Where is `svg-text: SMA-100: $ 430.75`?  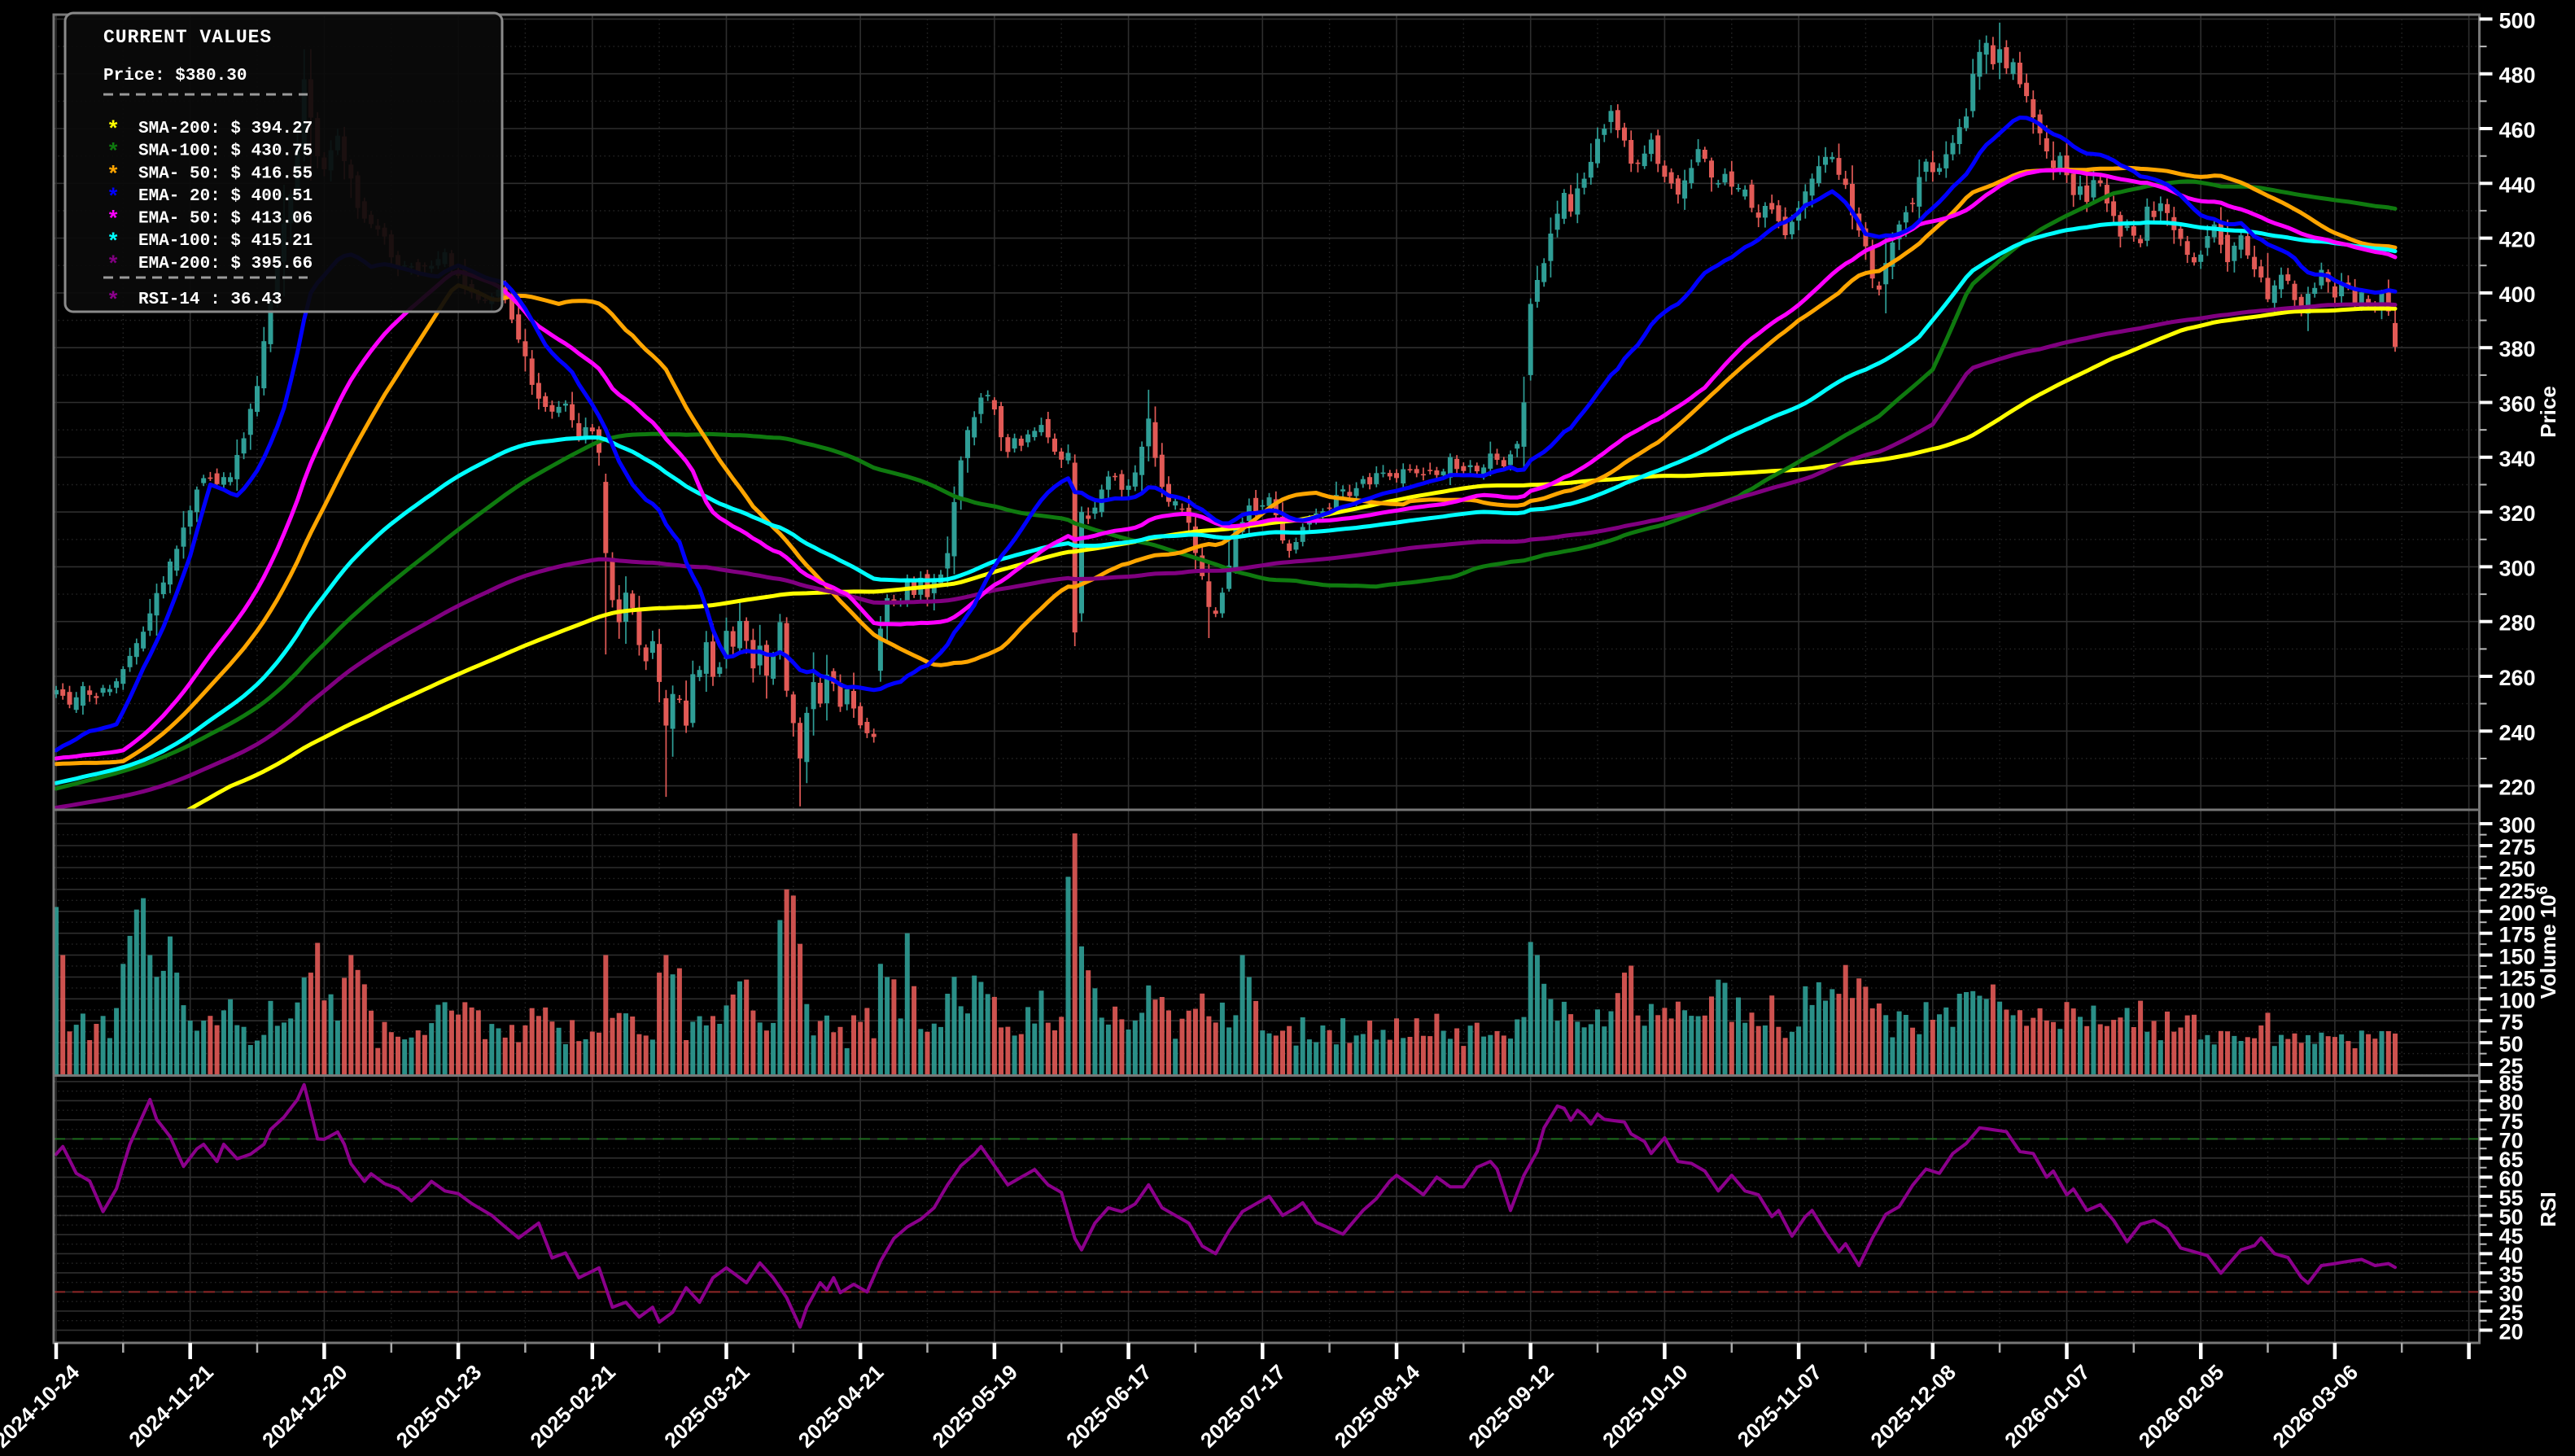
svg-text: SMA-100: $ 430.75 is located at coordinates (225, 151).